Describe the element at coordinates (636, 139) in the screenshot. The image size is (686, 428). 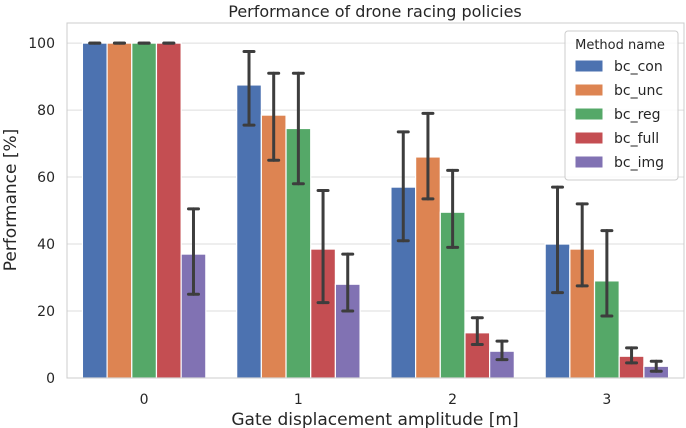
I see `legend-label-bc_full: bc_full` at that location.